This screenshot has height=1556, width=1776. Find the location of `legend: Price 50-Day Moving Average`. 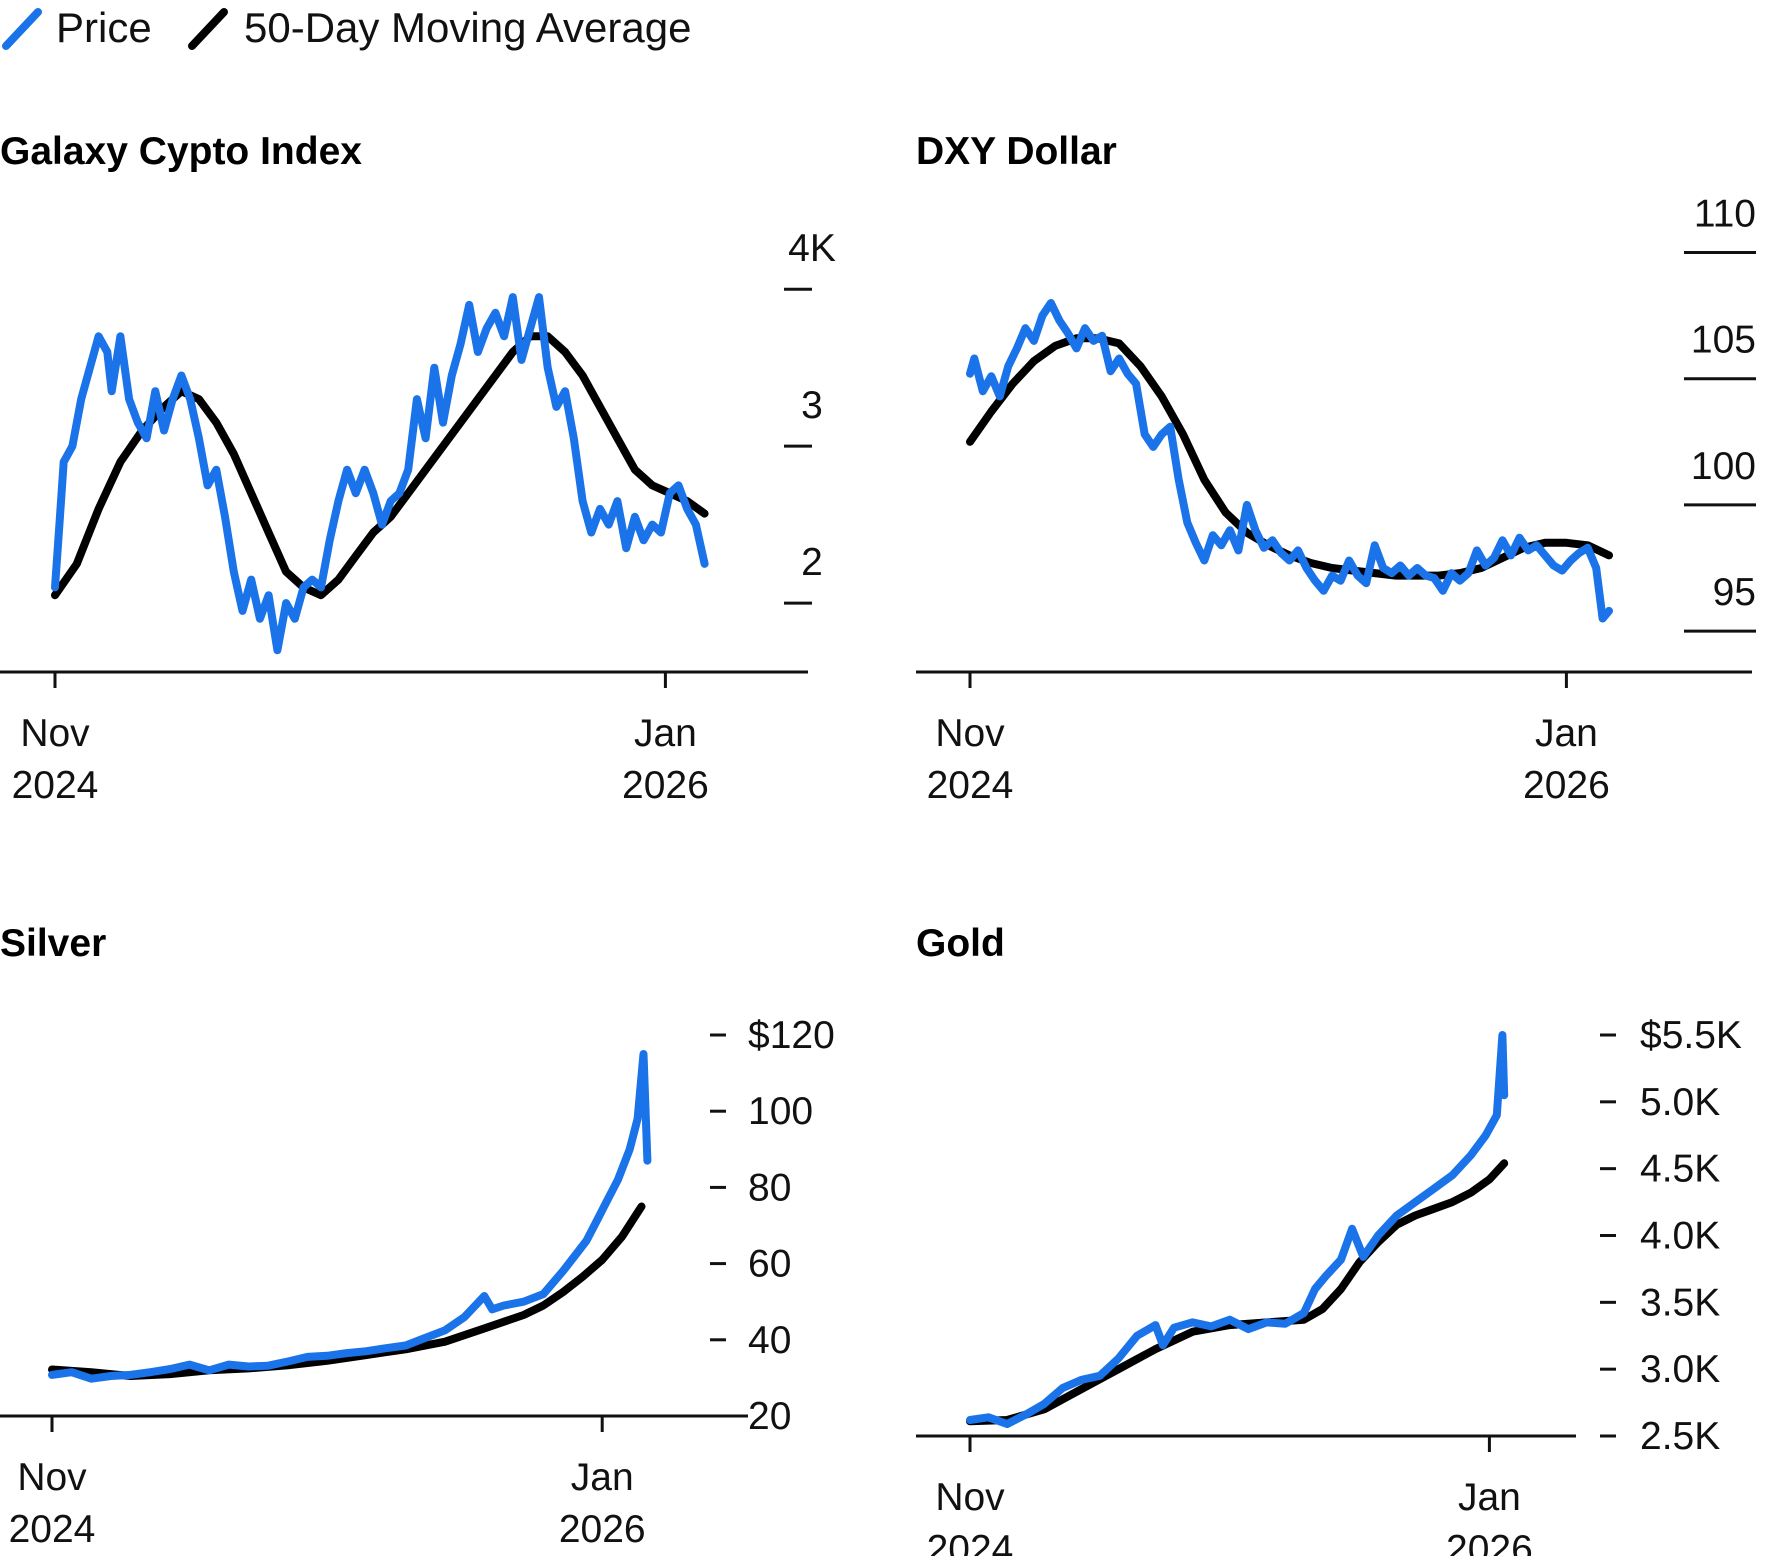

legend: Price 50-Day Moving Average is located at coordinates (346, 27).